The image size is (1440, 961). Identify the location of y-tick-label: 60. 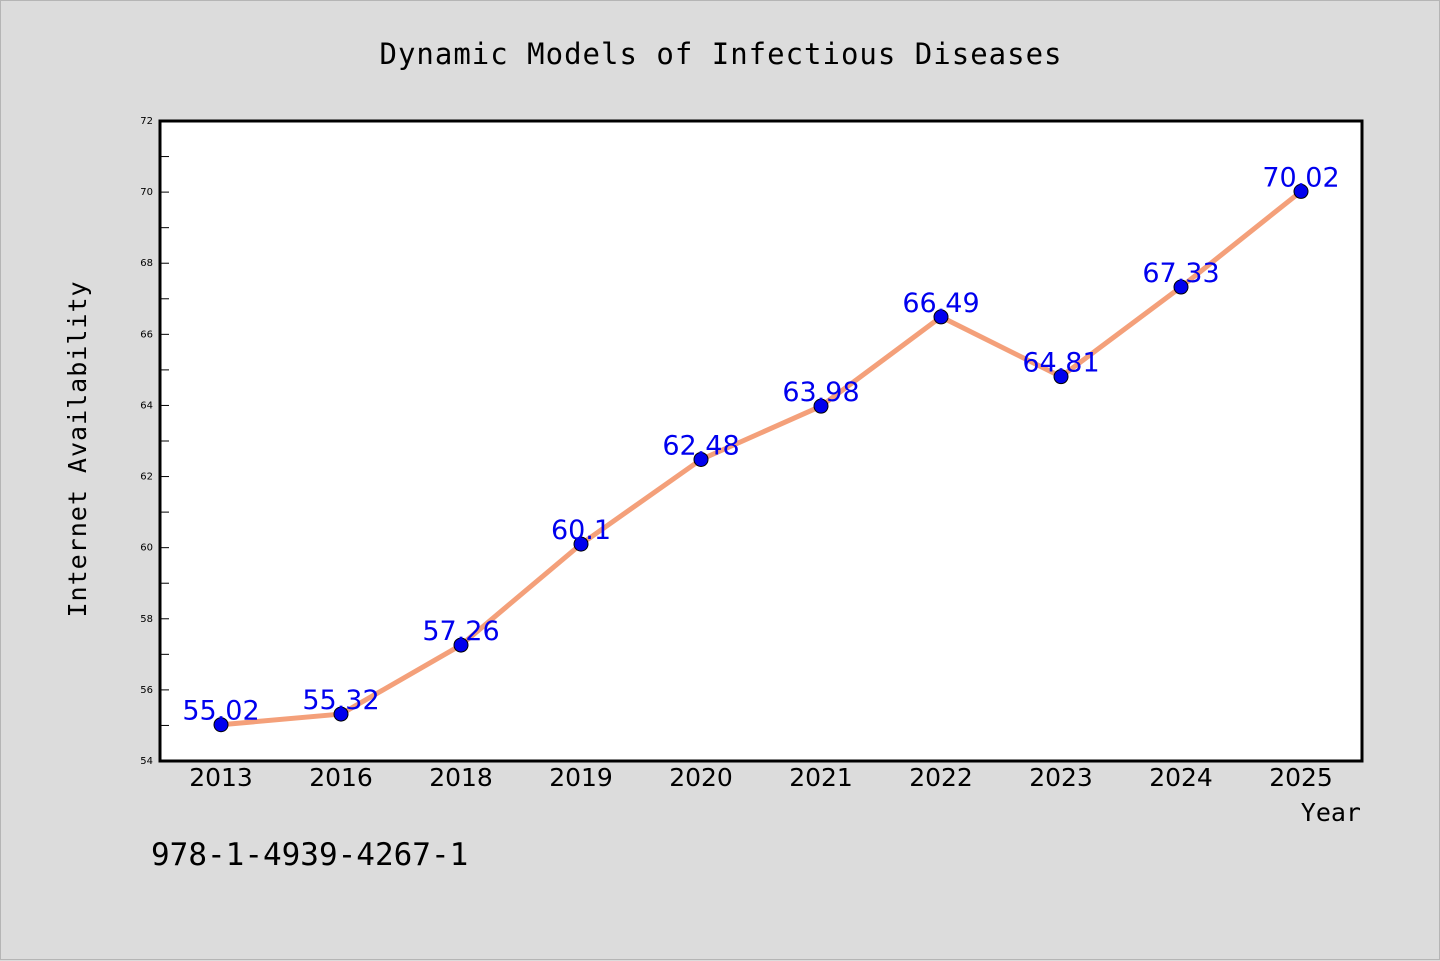
(146, 548).